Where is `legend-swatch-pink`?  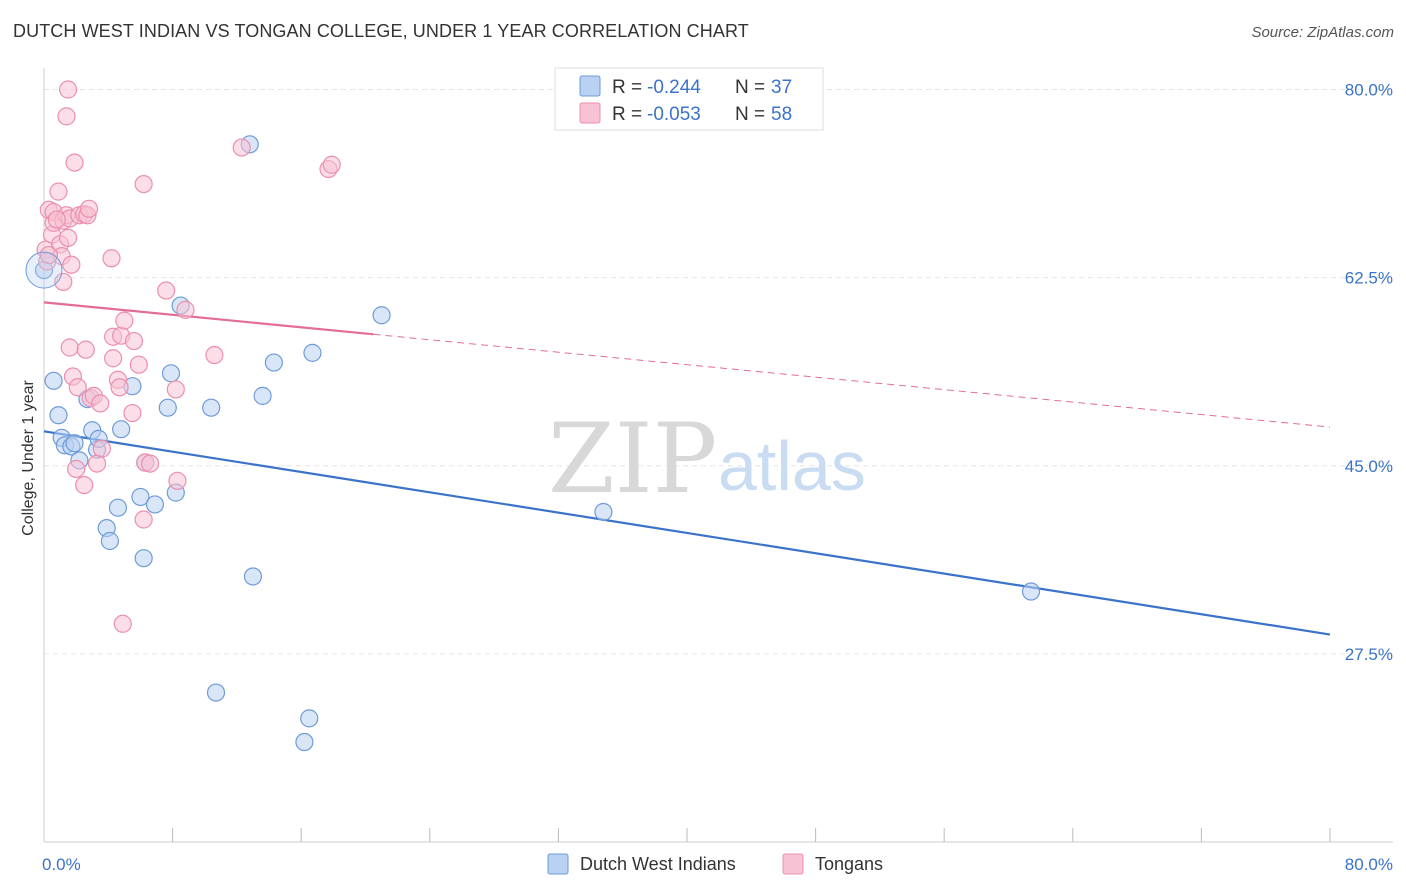
legend-swatch-pink is located at coordinates (590, 113).